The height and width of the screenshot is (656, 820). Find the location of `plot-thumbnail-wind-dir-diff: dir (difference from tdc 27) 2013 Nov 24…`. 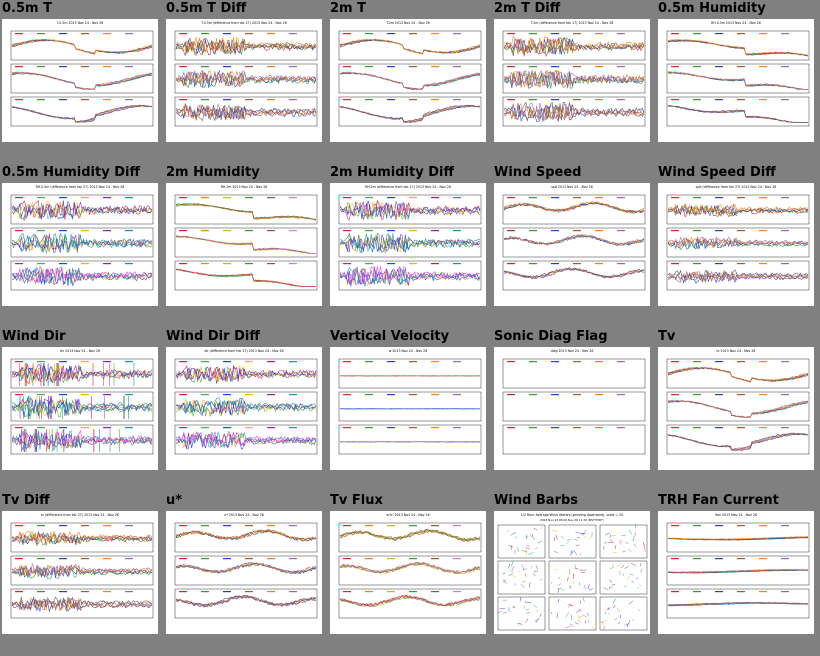

plot-thumbnail-wind-dir-diff: dir (difference from tdc 27) 2013 Nov 24… is located at coordinates (244, 408).